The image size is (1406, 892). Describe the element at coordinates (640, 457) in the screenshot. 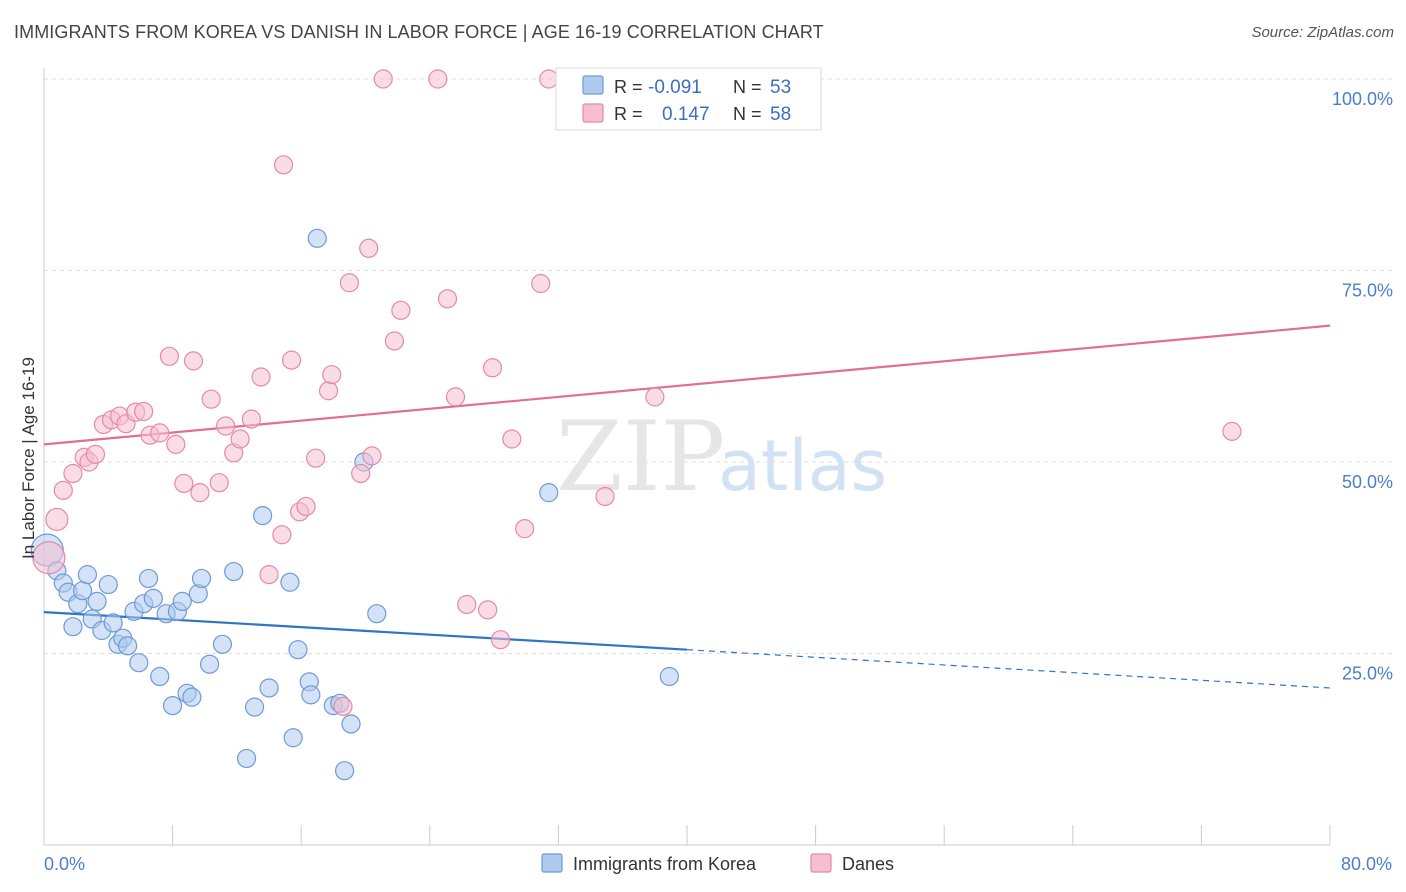

I see `watermark-zip: ZIP` at that location.